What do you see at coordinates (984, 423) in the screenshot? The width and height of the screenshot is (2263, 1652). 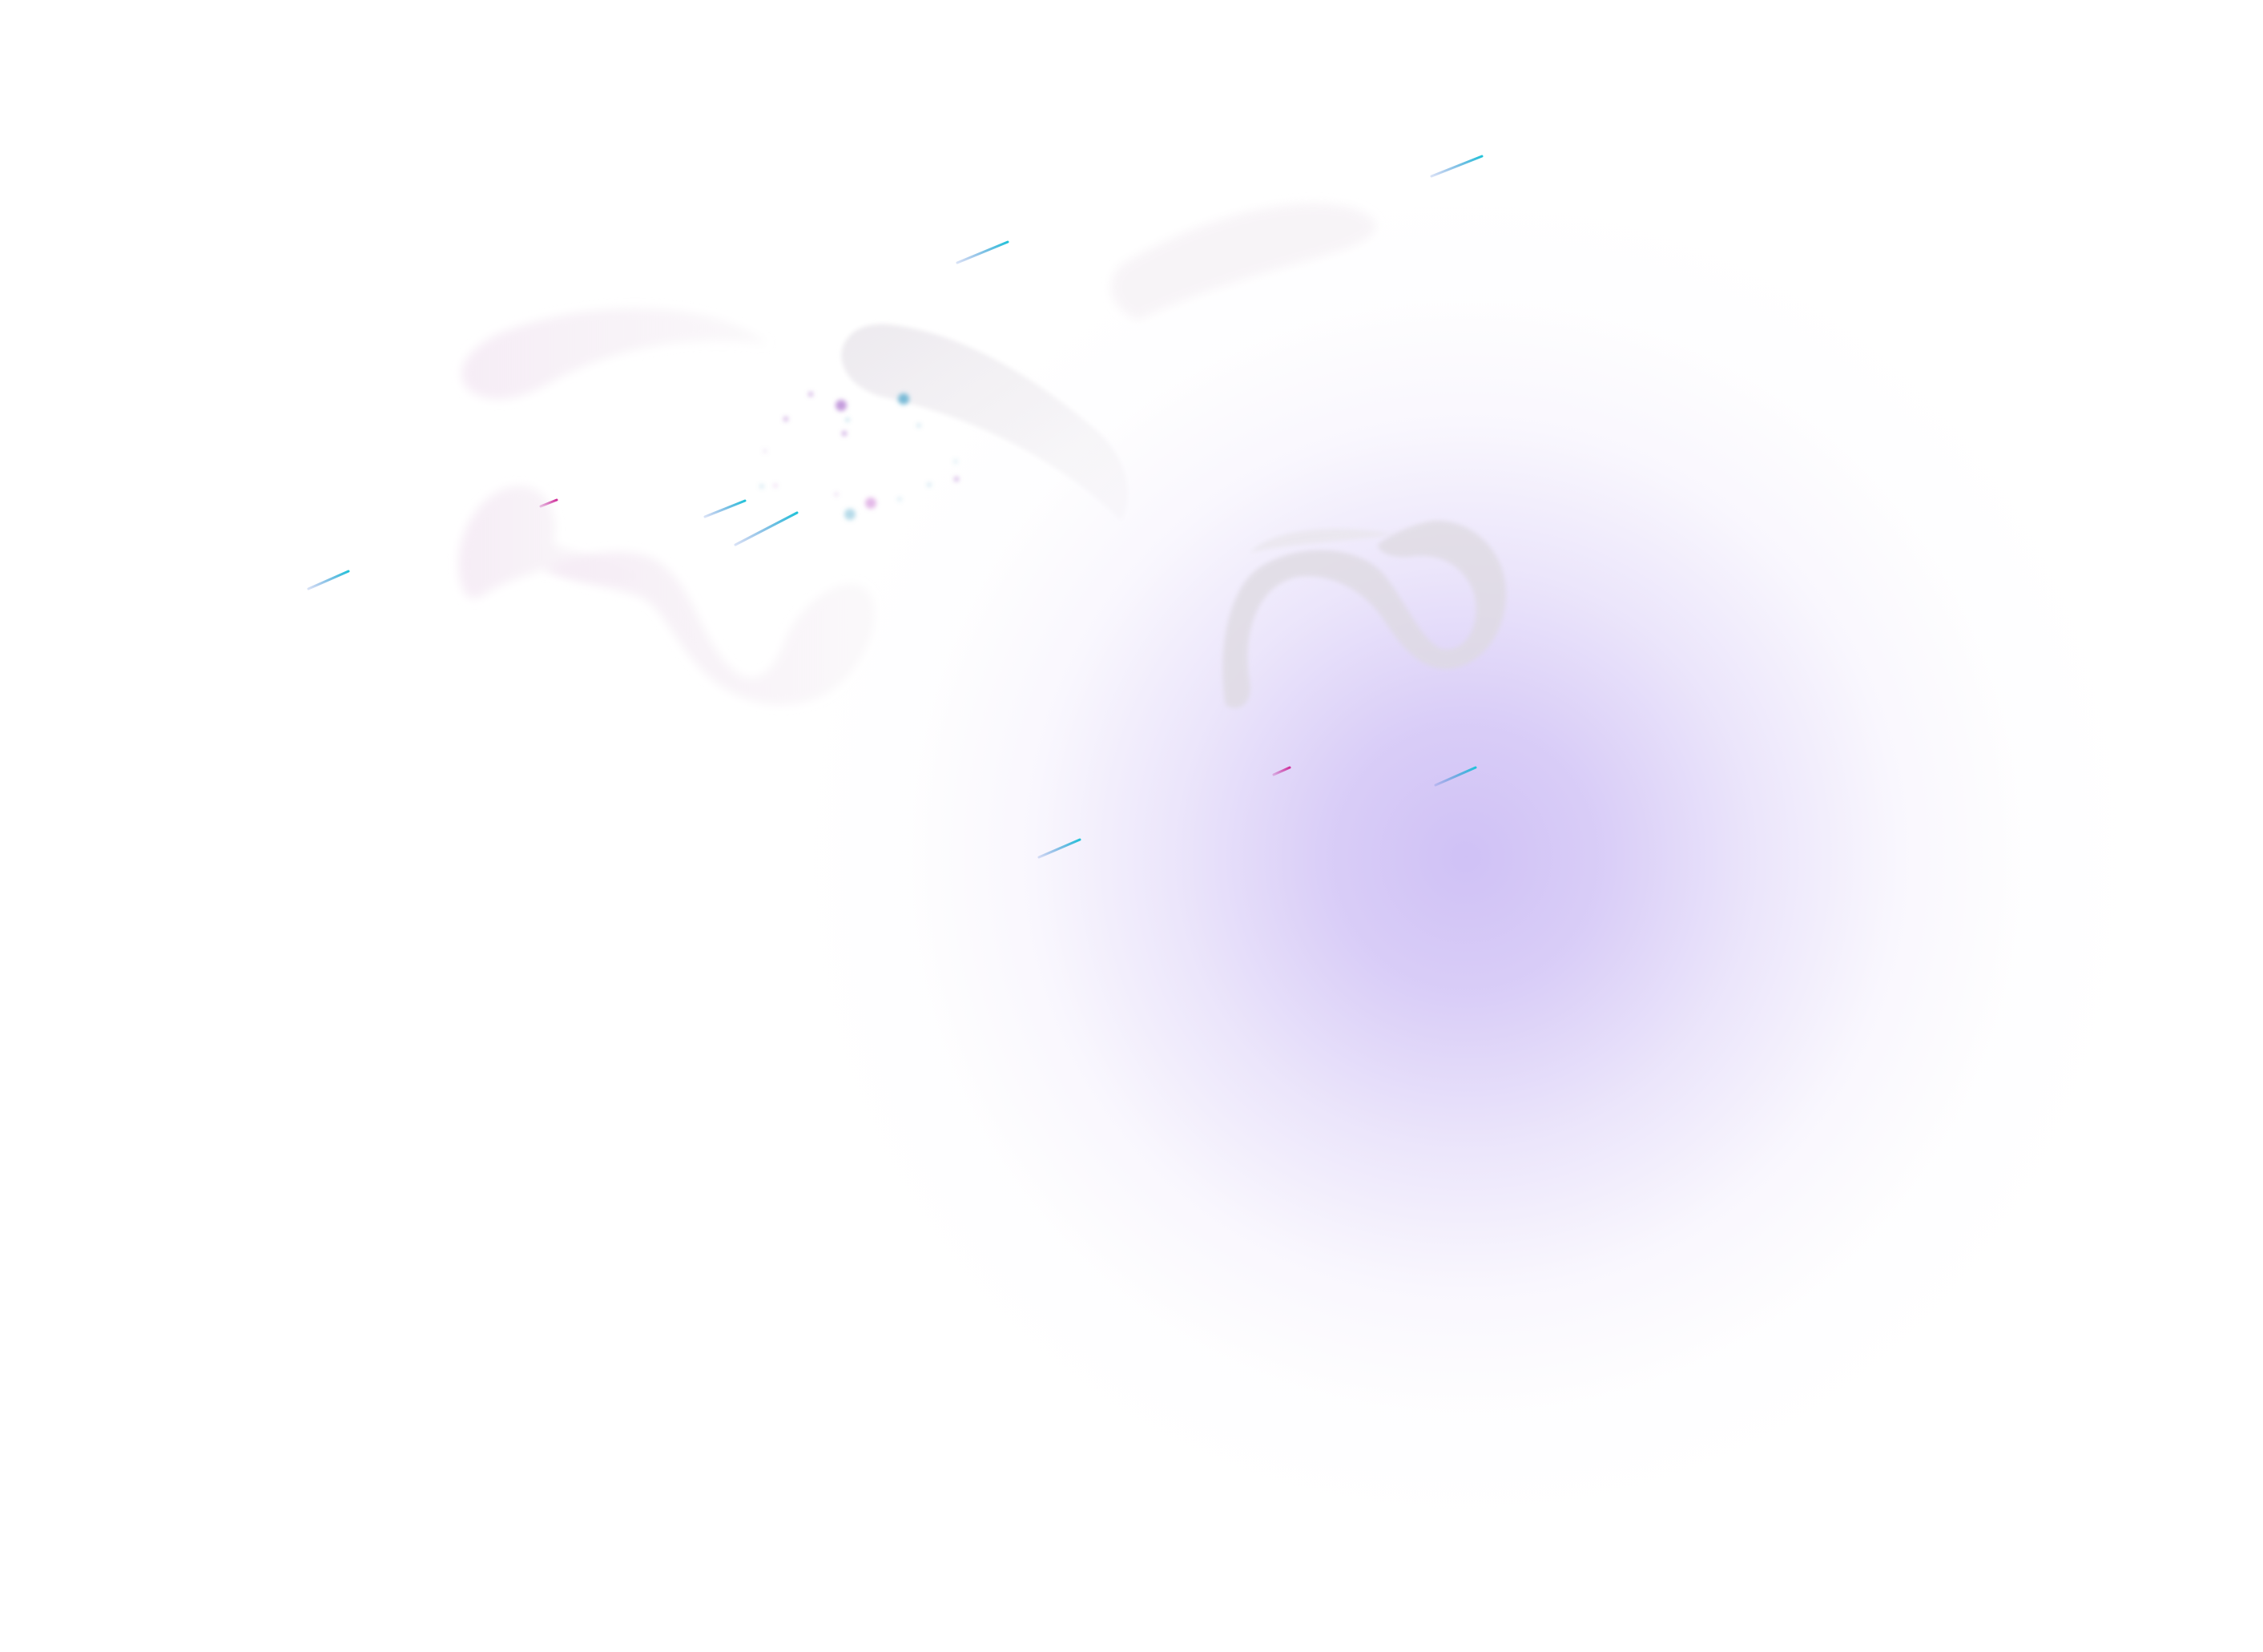 I see `swoosh-center-gray` at bounding box center [984, 423].